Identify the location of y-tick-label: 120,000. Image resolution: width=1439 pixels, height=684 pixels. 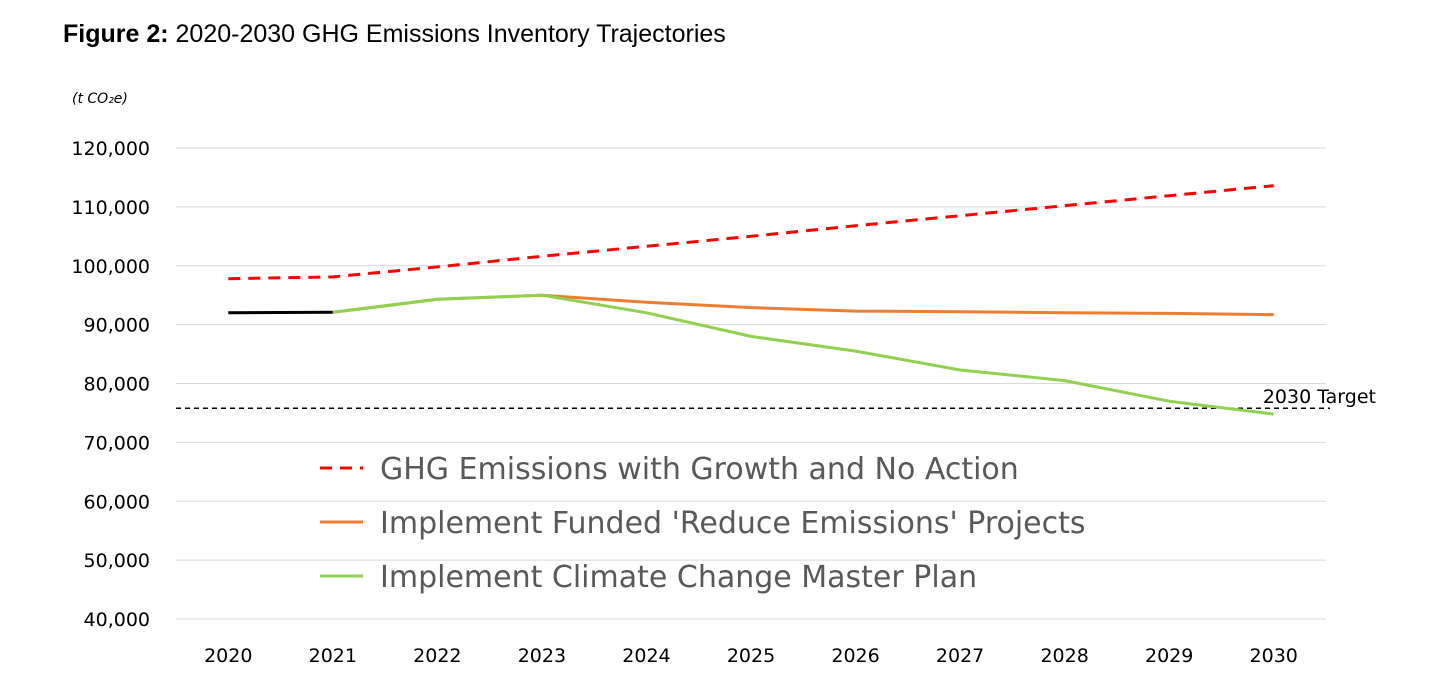
(110, 149).